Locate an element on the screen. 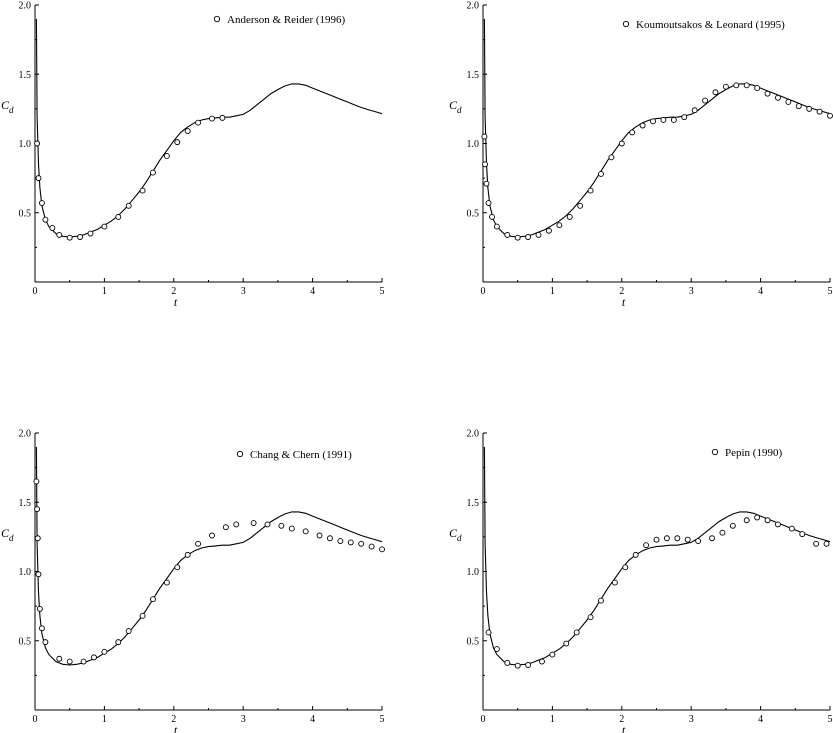 The image size is (833, 733). legend-label: Chang & Chern (1991) is located at coordinates (301, 455).